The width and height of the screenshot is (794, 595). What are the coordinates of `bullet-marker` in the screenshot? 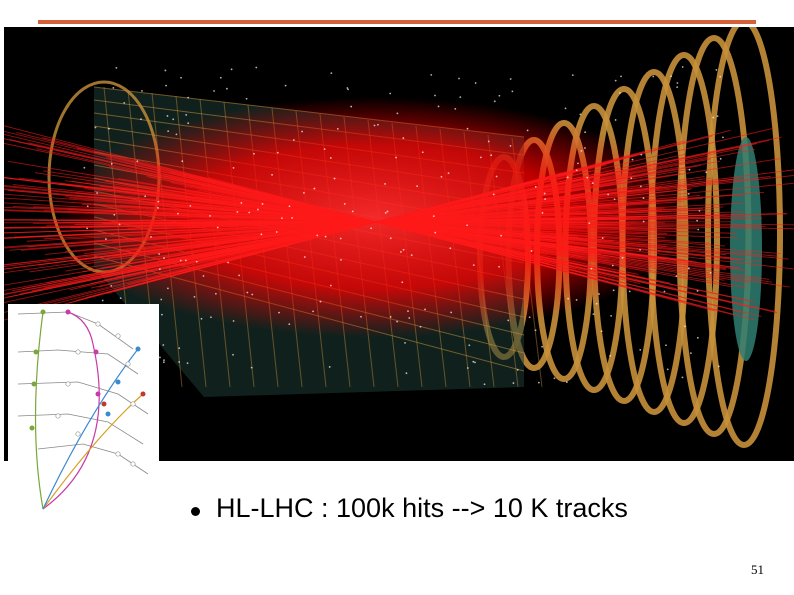 It's located at (195, 511).